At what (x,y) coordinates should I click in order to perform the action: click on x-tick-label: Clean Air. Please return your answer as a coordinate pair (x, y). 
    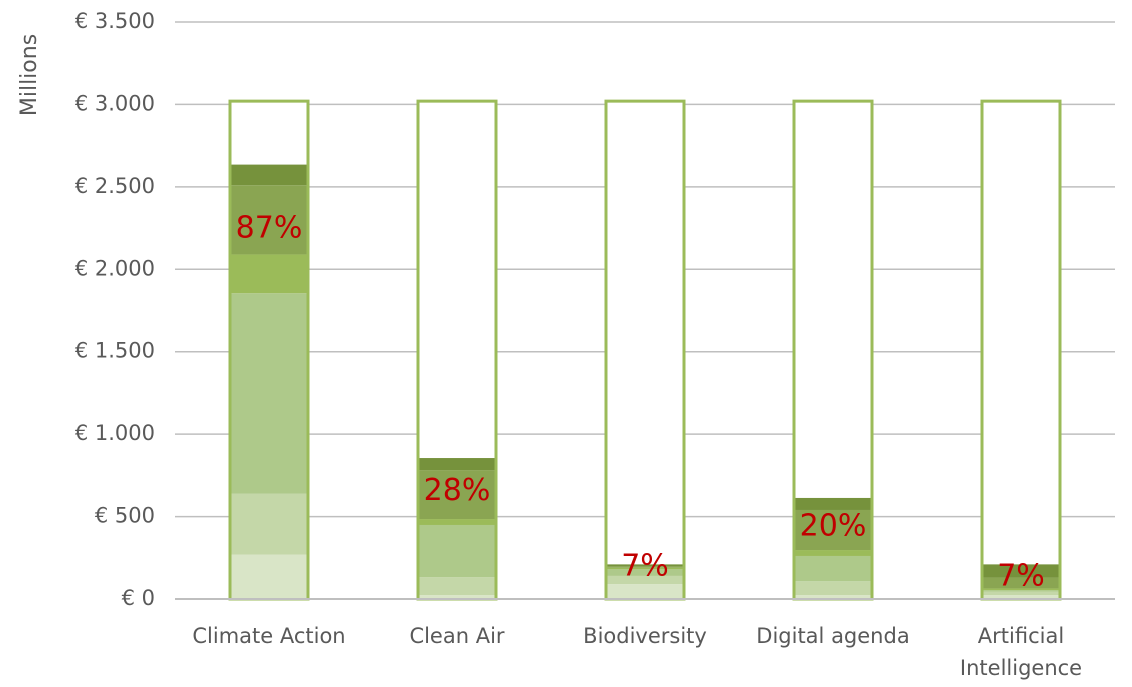
    Looking at the image, I should click on (457, 636).